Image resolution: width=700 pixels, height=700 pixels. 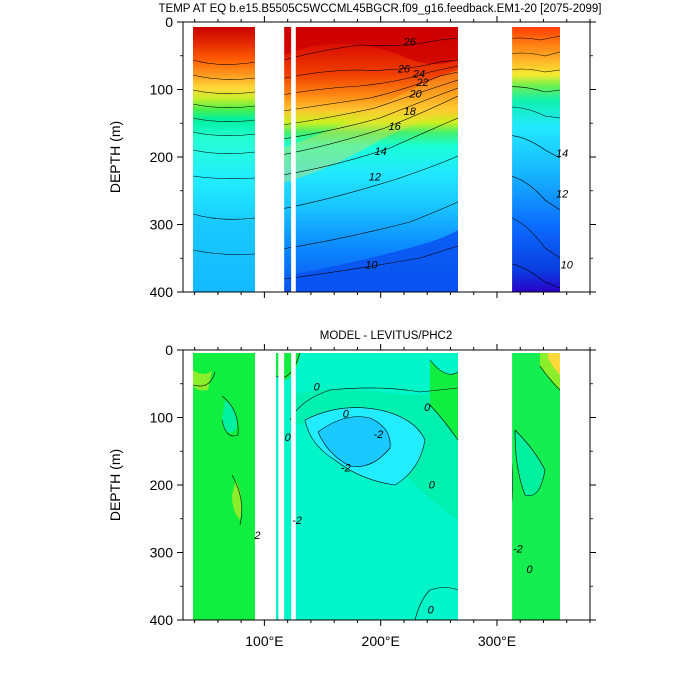 What do you see at coordinates (162, 157) in the screenshot?
I see `top-y-tick-label-2: 200` at bounding box center [162, 157].